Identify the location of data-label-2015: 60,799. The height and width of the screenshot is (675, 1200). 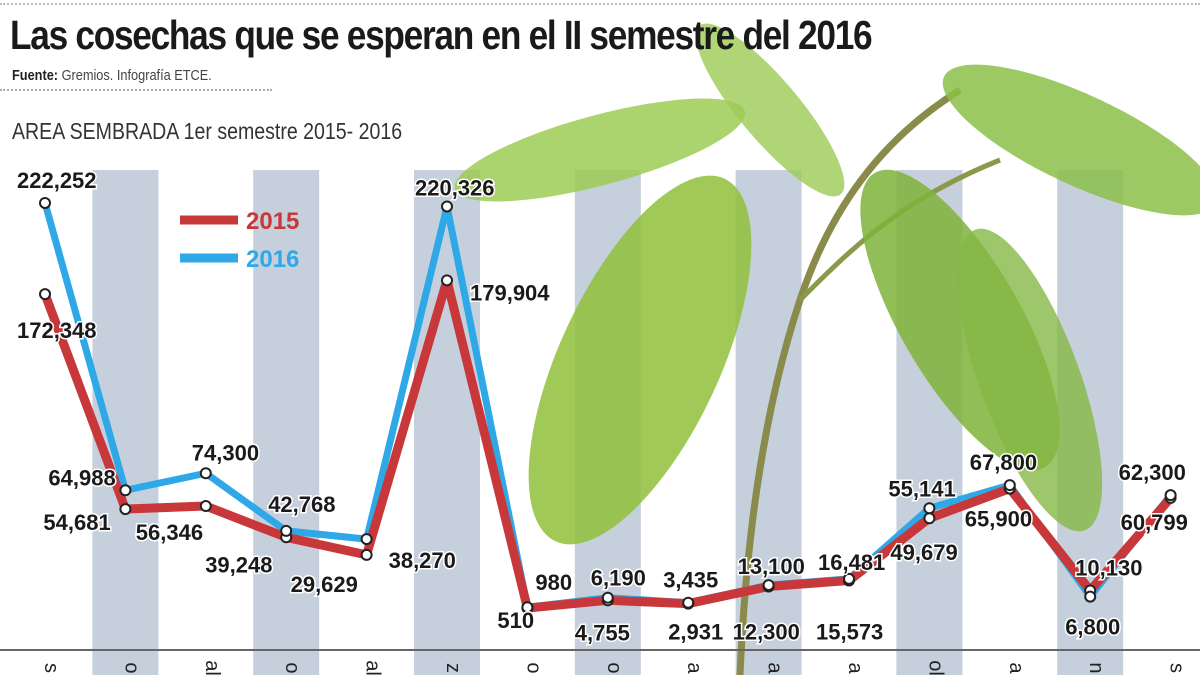
(1154, 522).